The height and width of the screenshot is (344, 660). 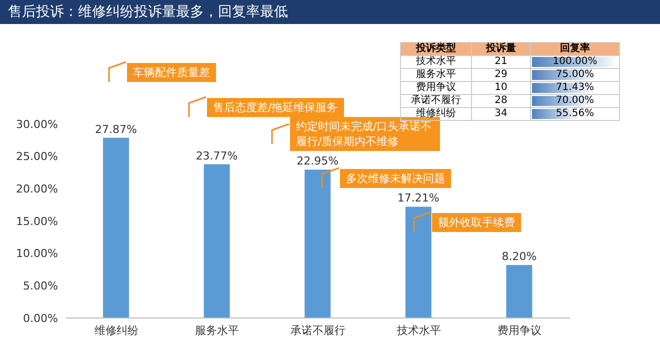 What do you see at coordinates (330, 12) in the screenshot?
I see `chart-title: 售后投诉：维修纠纷投诉量最多，回复率最低` at bounding box center [330, 12].